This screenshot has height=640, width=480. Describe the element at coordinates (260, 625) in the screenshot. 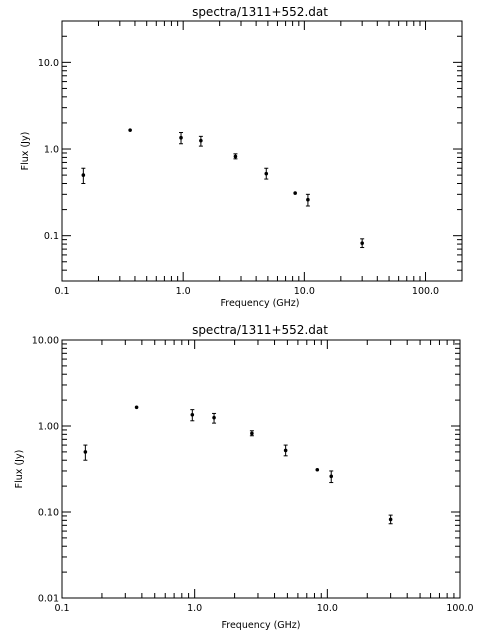

I see `bottom-x-axis-label: Frequency (GHz)` at that location.